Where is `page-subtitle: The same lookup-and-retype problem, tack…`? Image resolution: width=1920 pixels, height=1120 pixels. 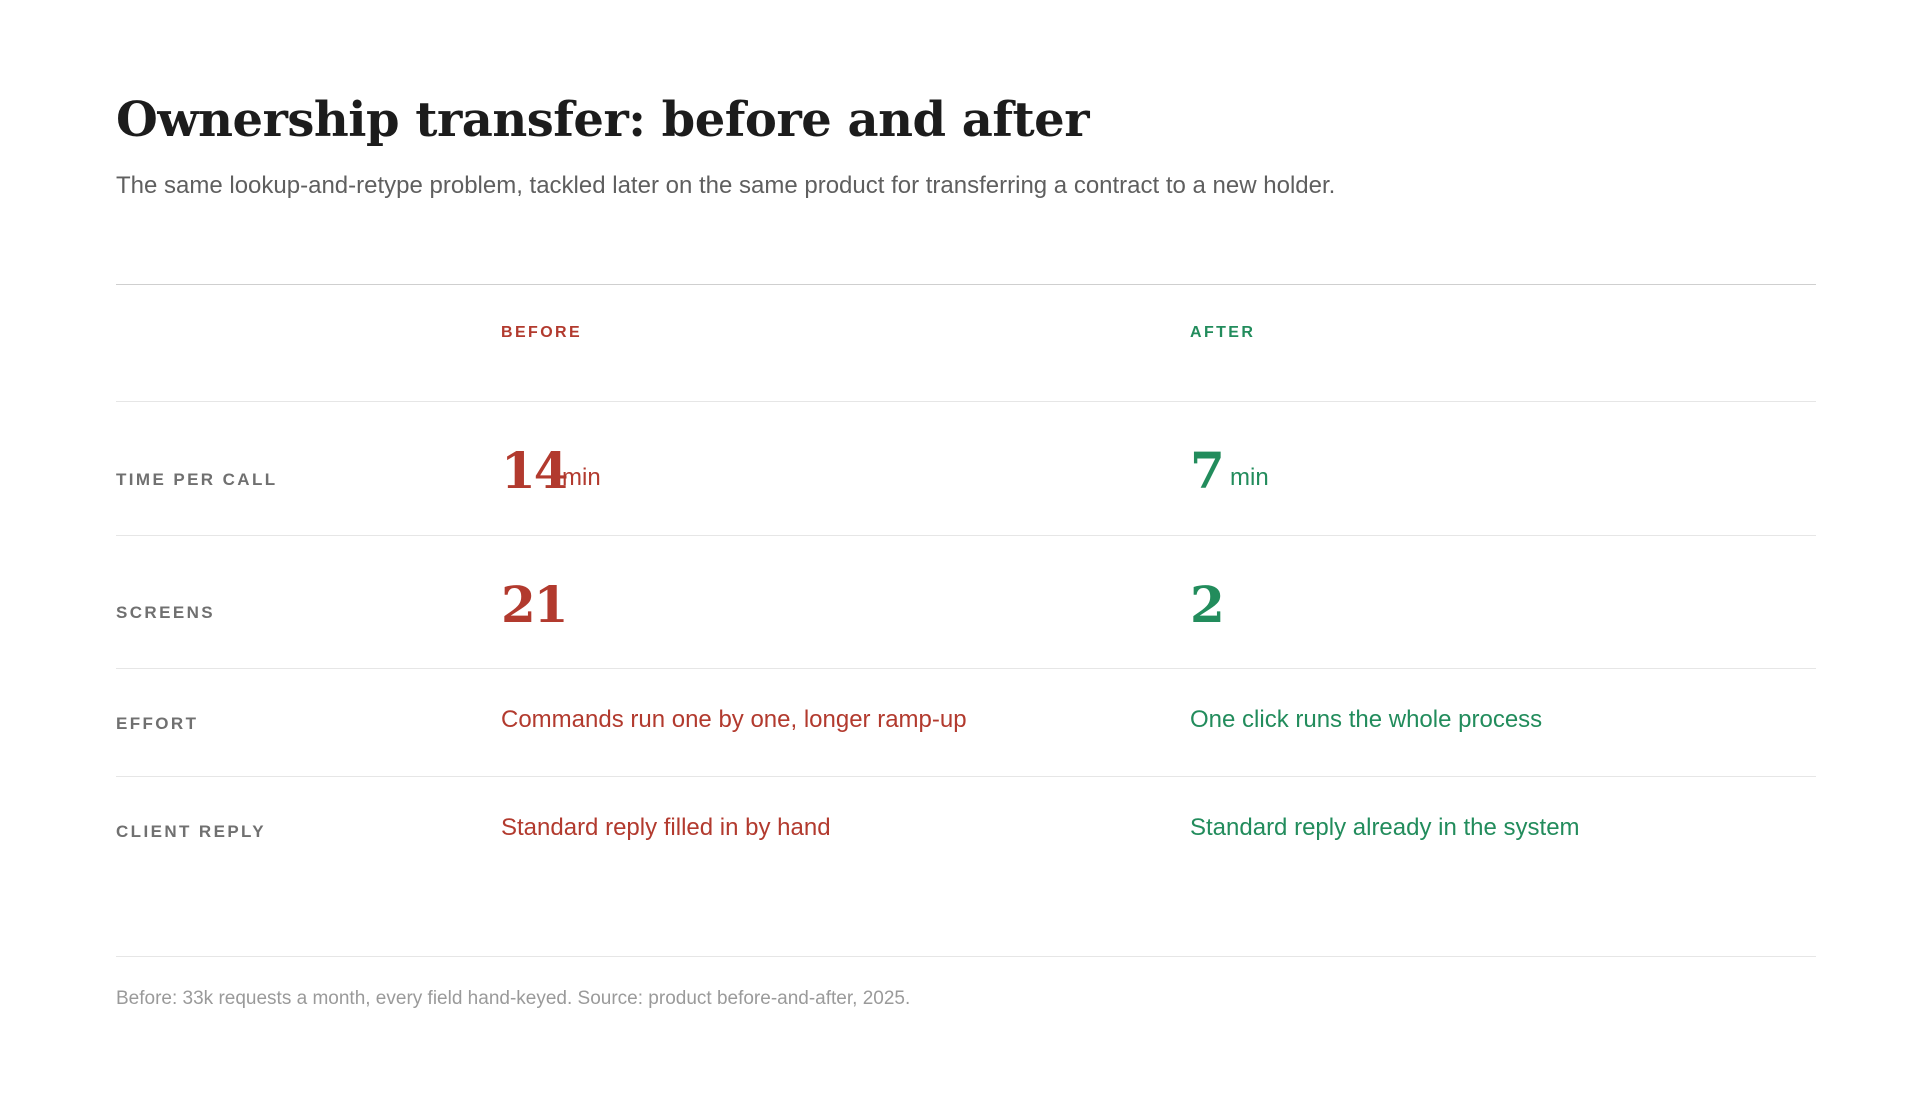
page-subtitle: The same lookup-and-retype problem, tack… is located at coordinates (726, 185).